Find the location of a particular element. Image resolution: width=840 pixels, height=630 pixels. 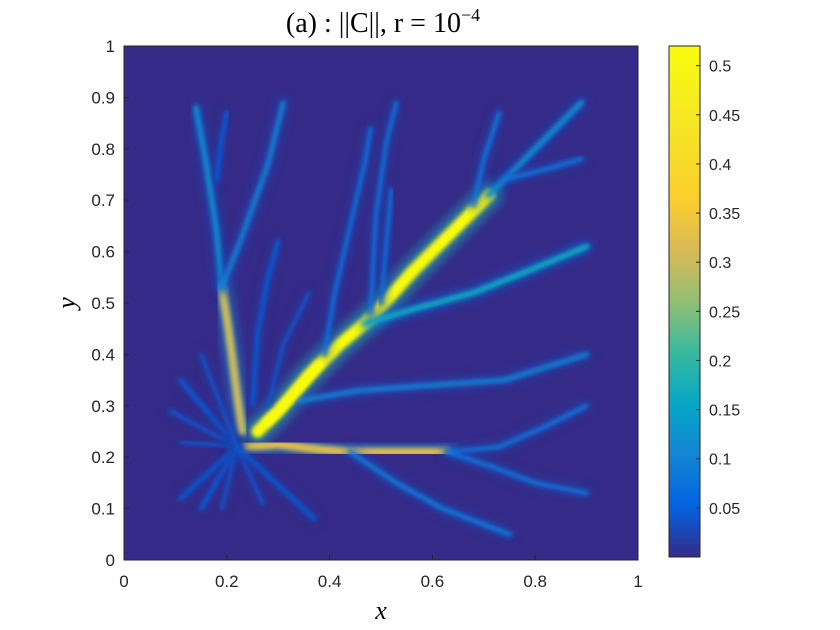

x-tick-label: 1 is located at coordinates (637, 581).